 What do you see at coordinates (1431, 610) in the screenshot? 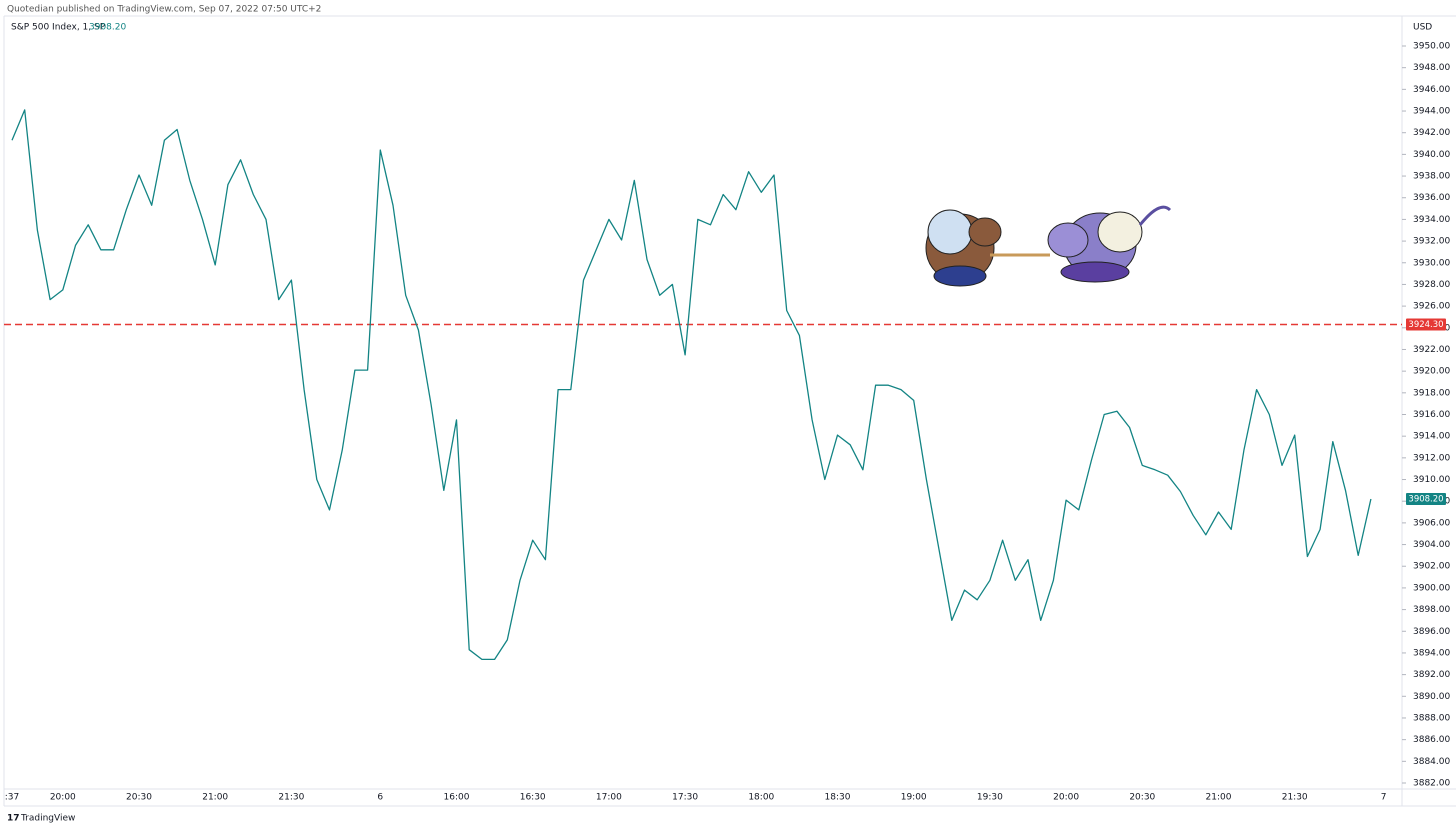
I see `y-tick-label: 3898.00` at bounding box center [1431, 610].